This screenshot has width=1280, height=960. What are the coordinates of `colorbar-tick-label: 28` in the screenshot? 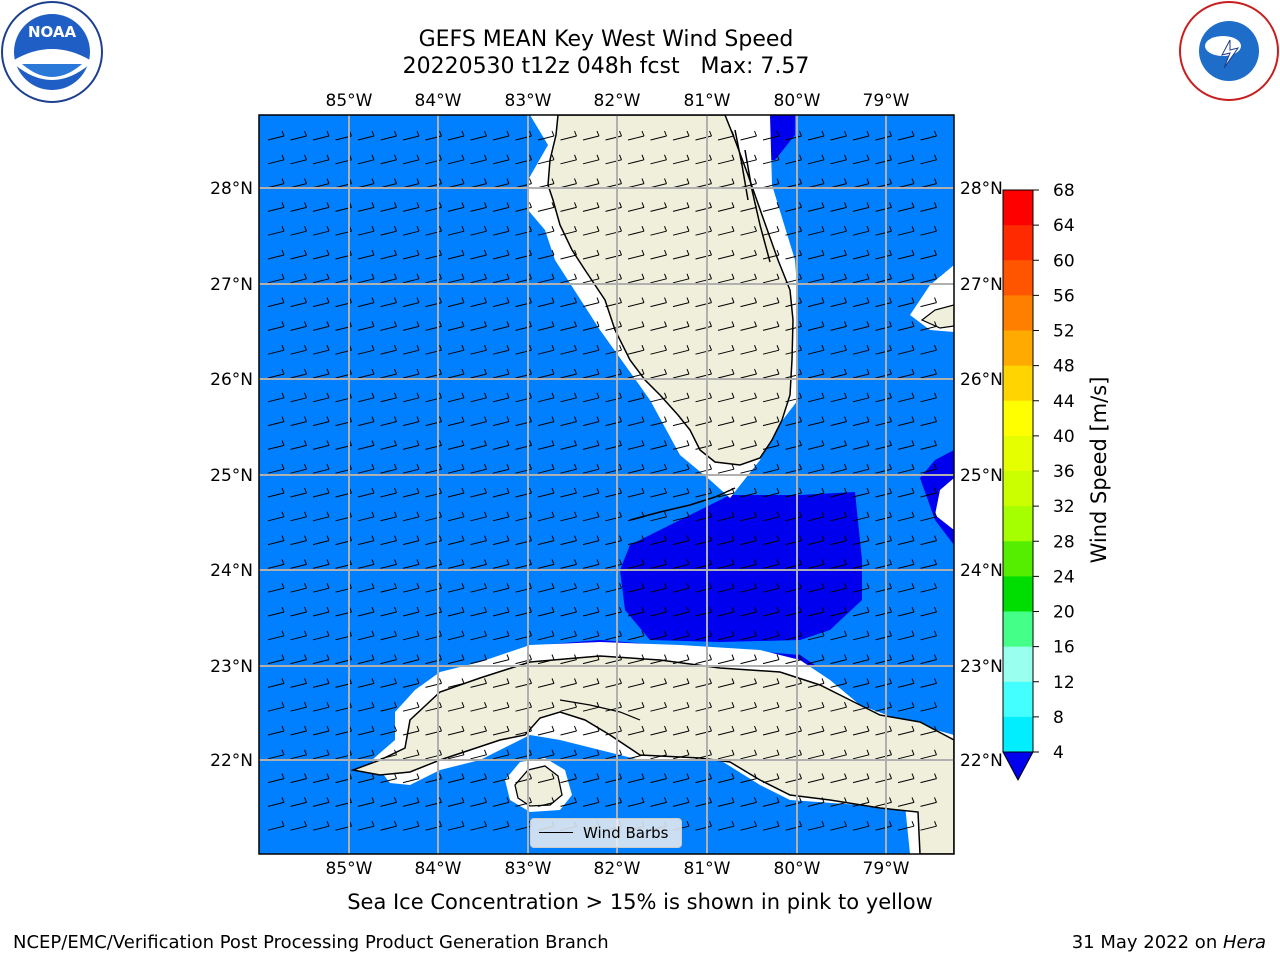 It's located at (1064, 542).